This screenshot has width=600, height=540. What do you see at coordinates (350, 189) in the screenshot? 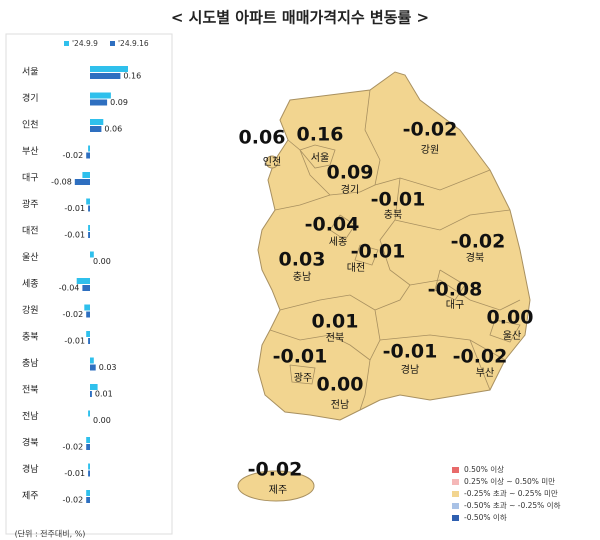
I see `region-name: 경기` at bounding box center [350, 189].